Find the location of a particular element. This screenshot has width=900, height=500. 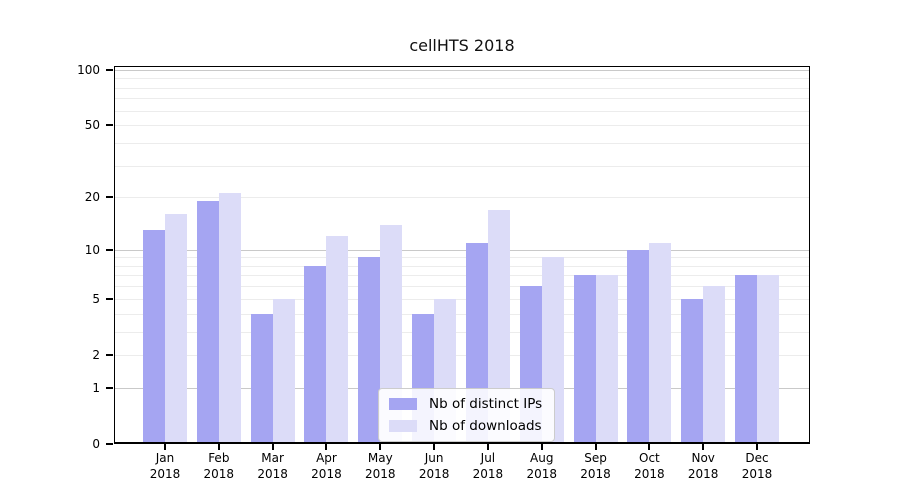

x-tick-month: Jan is located at coordinates (165, 458).